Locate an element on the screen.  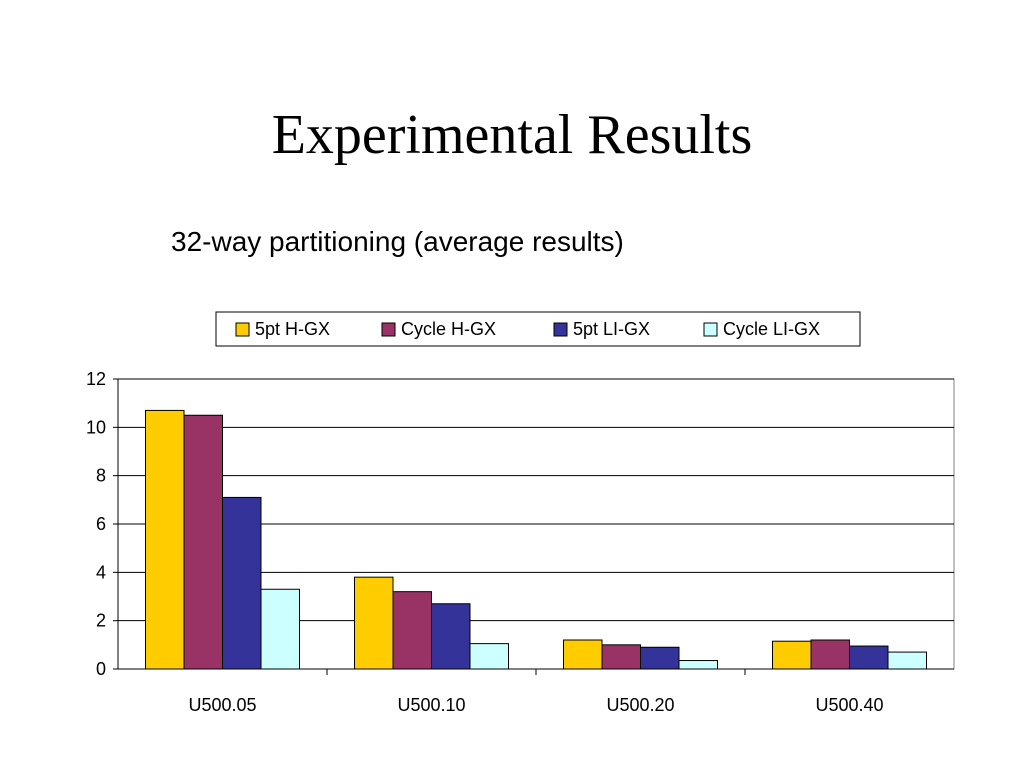
chart-legend: 5pt H-GX Cycle H-GX 5pt LI-GX Cycle LI-GX is located at coordinates (538, 329).